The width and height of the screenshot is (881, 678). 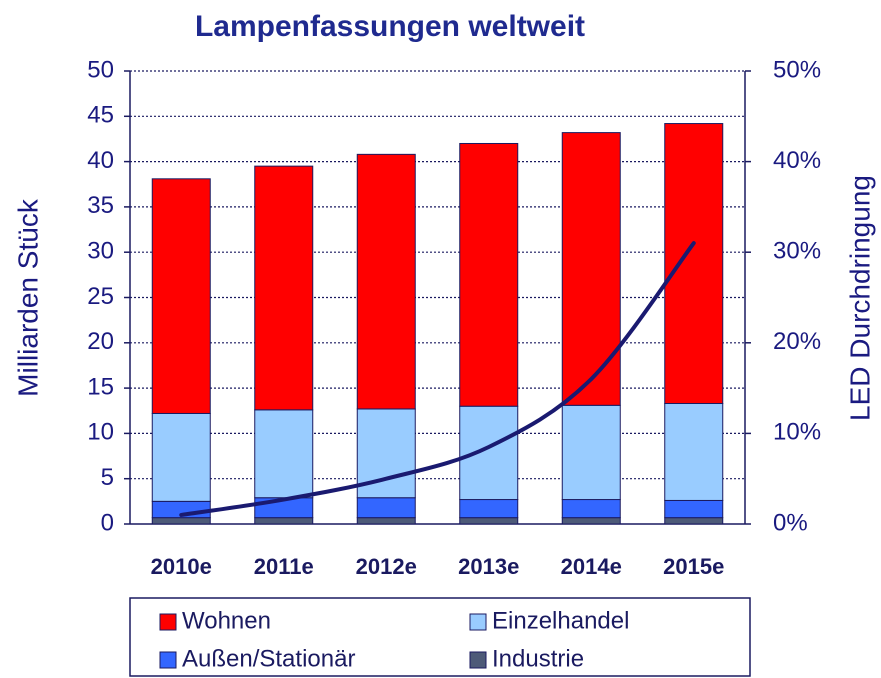 I want to click on y-tick-label: 0, so click(x=107, y=522).